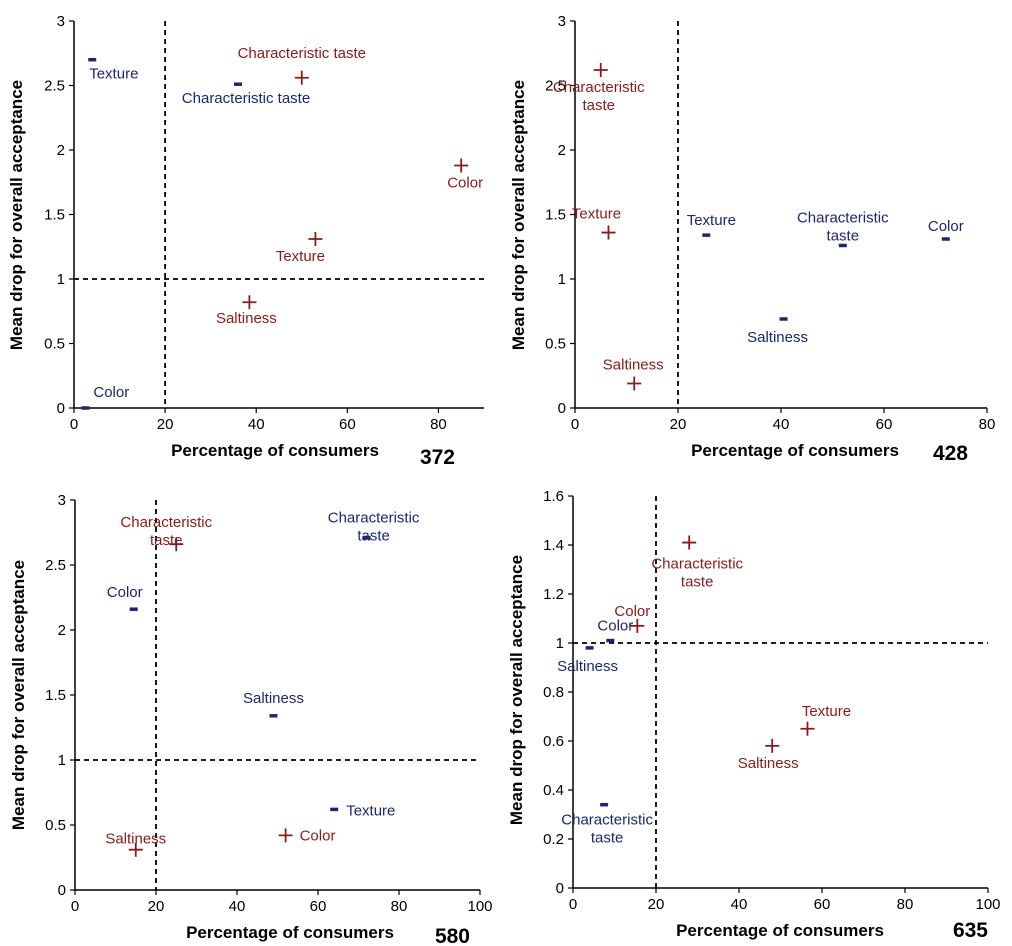 This screenshot has height=946, width=1012. Describe the element at coordinates (553, 594) in the screenshot. I see `y-tick-label: 1.2` at that location.